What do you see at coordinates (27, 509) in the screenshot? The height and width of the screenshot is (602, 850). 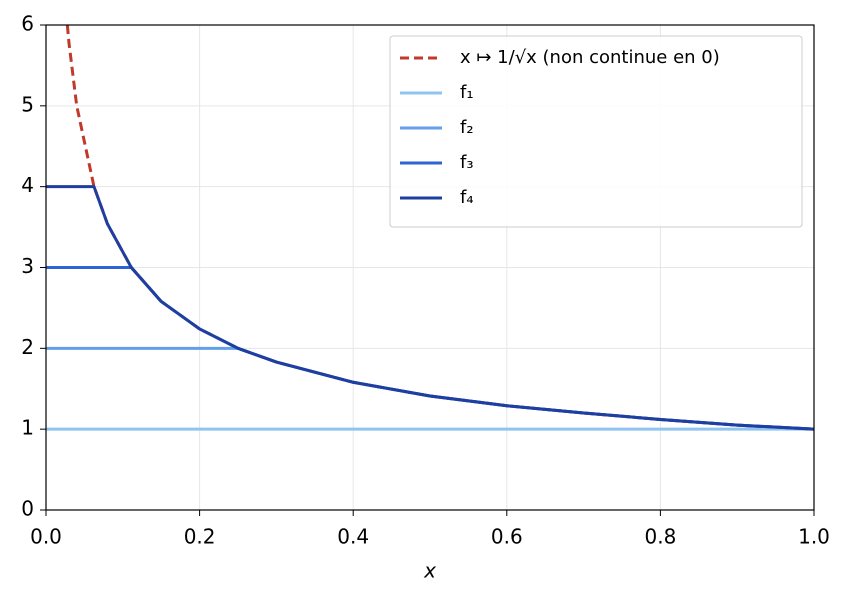 I see `y-tick-label: 0` at bounding box center [27, 509].